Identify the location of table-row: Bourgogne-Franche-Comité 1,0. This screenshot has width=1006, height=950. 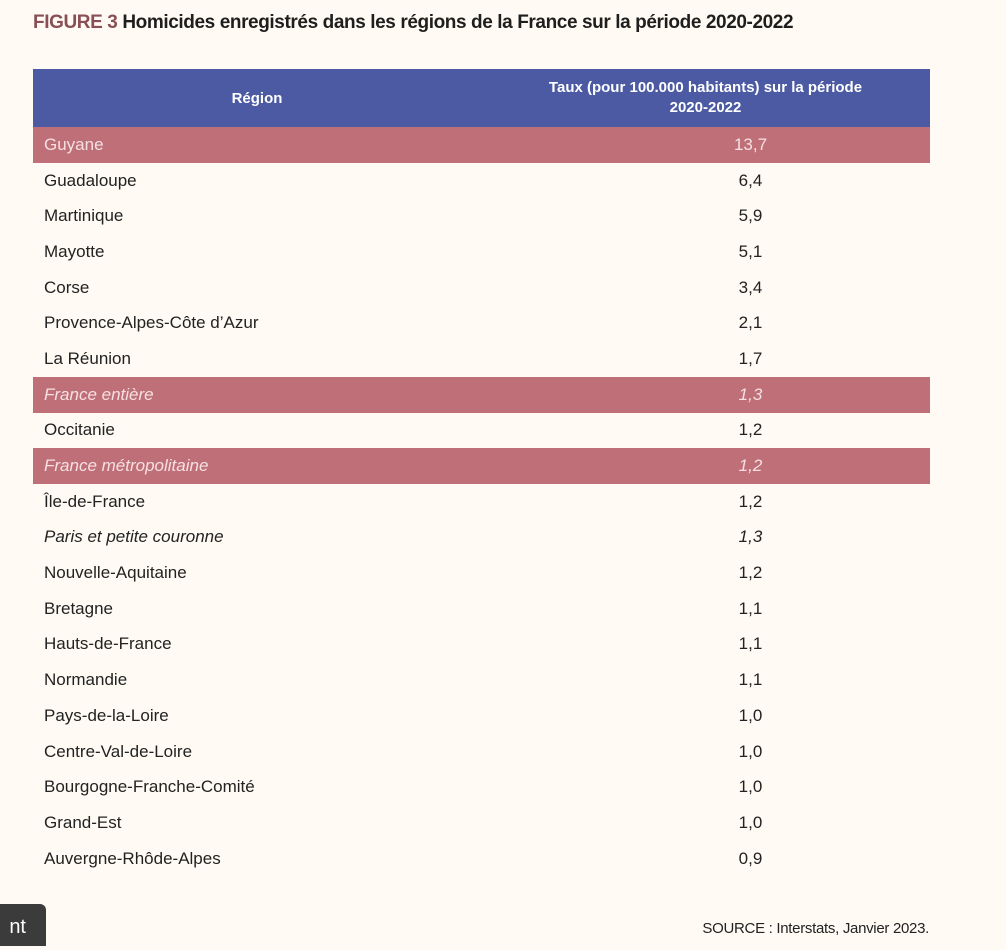
(481, 787).